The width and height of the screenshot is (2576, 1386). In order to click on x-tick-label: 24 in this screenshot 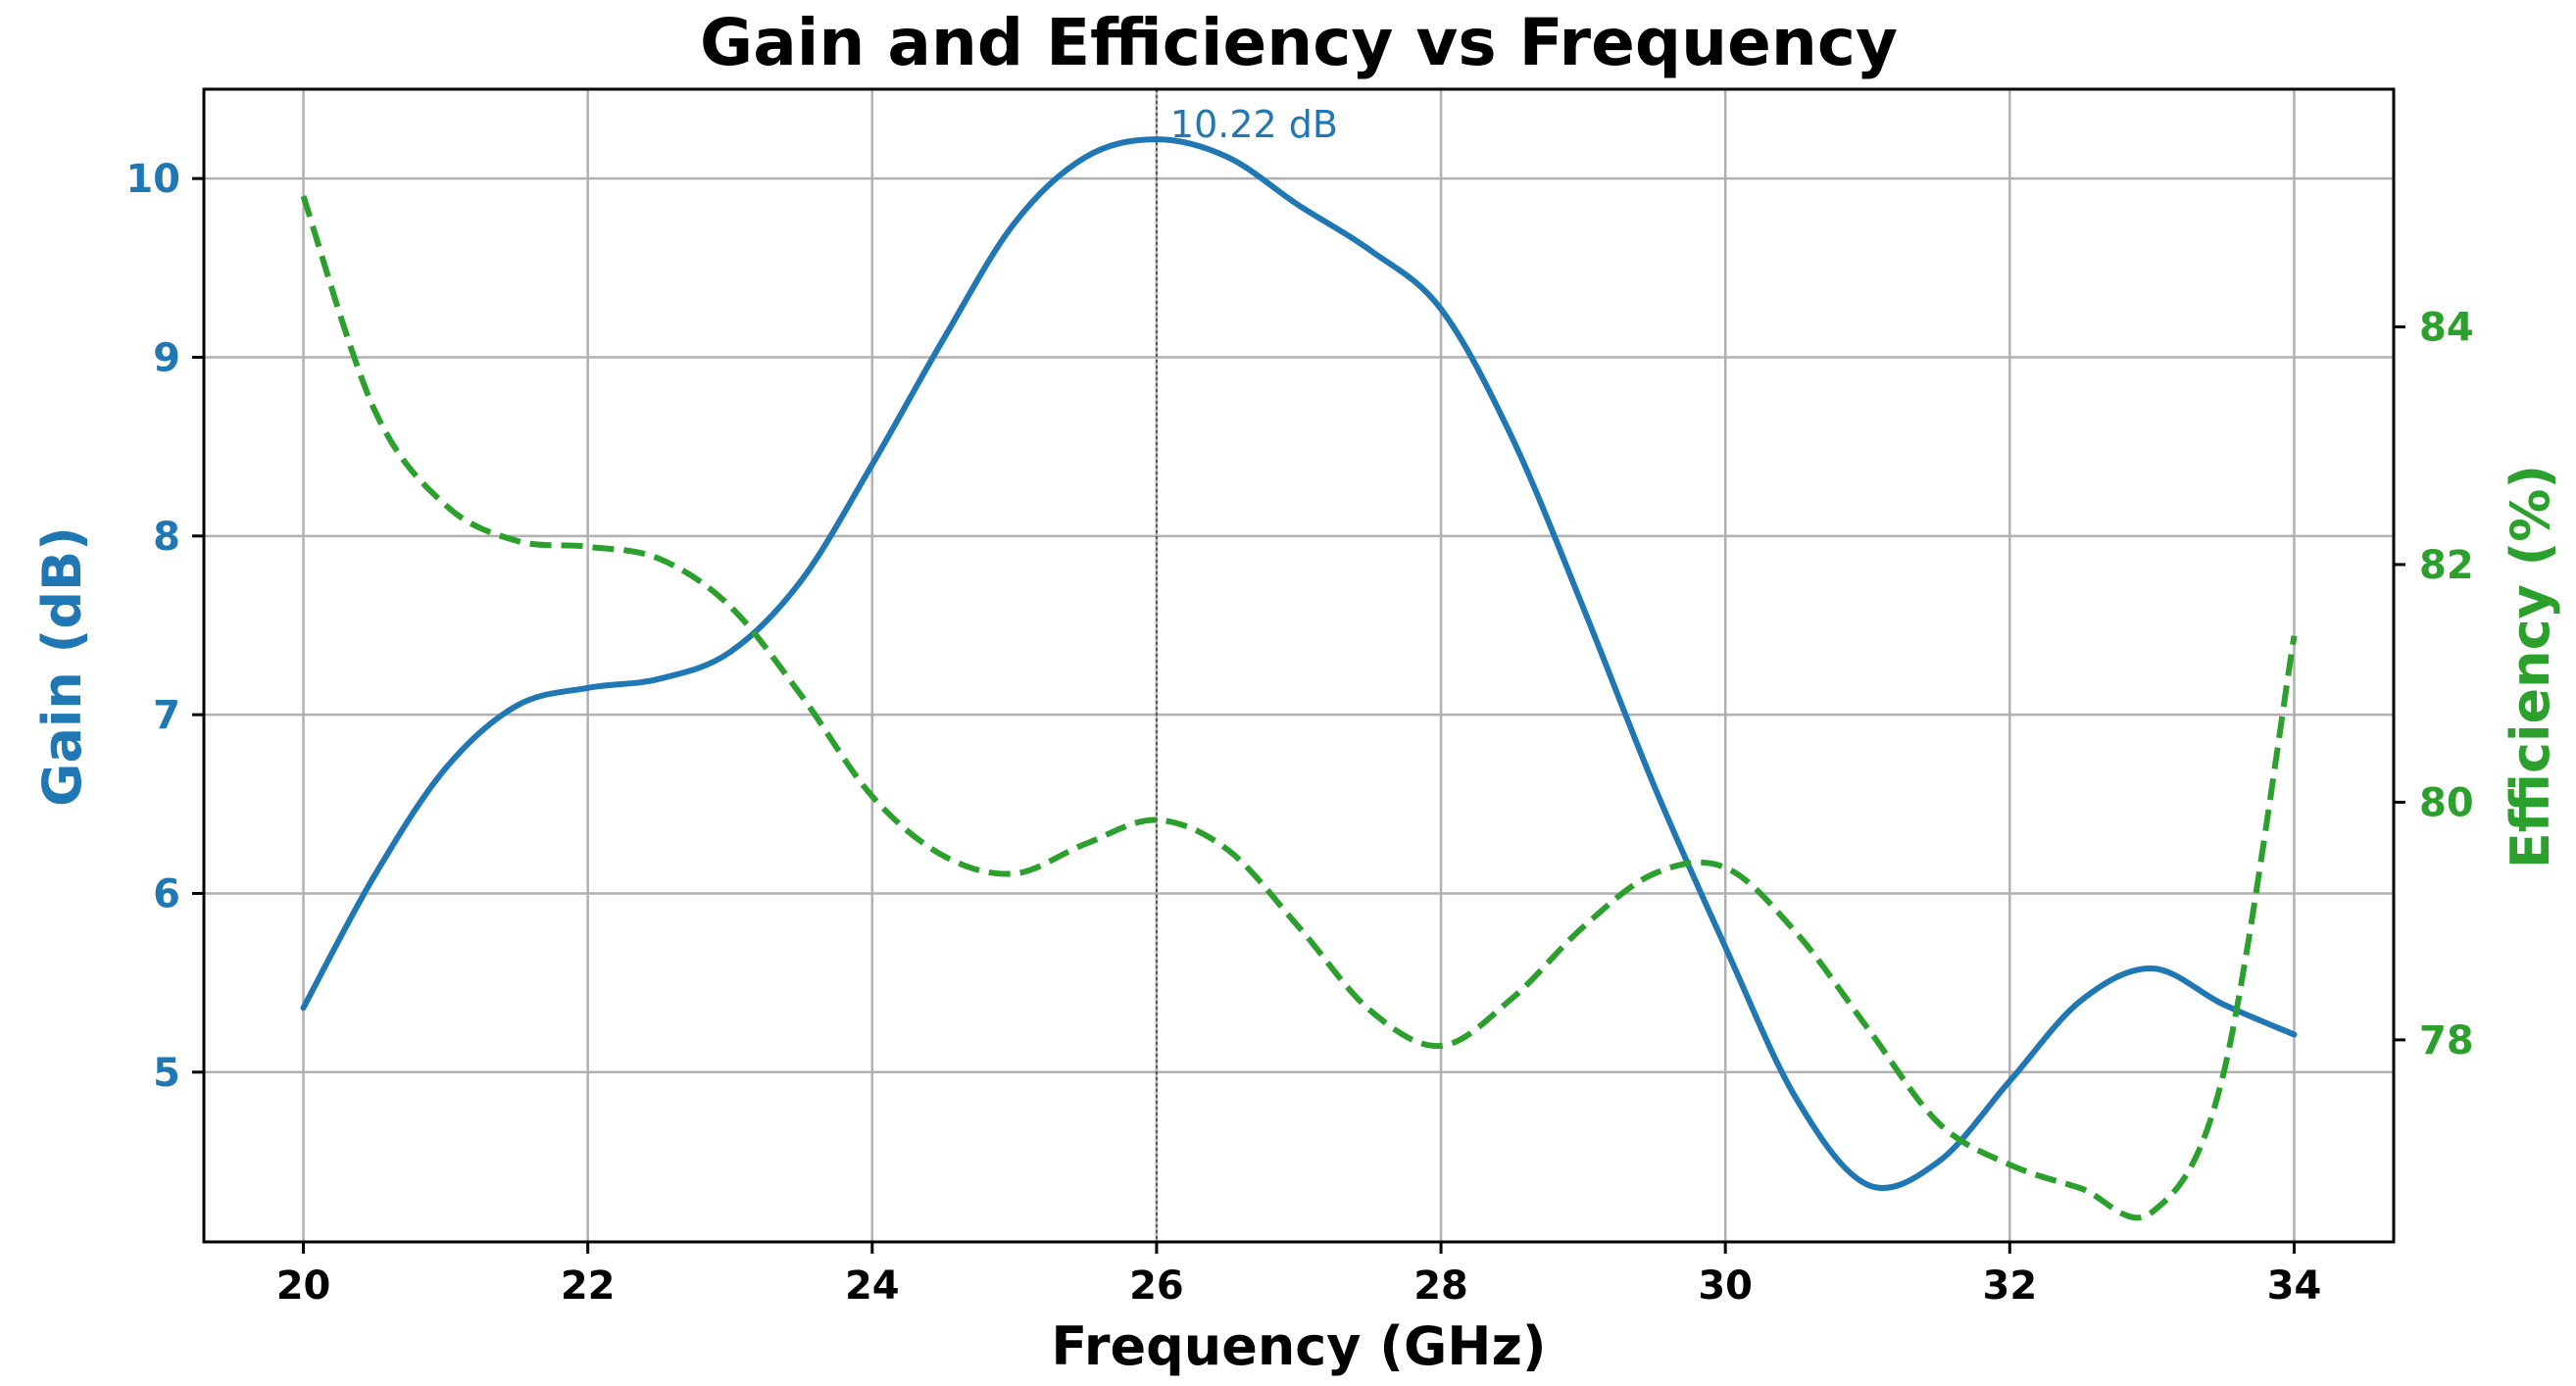, I will do `click(872, 1286)`.